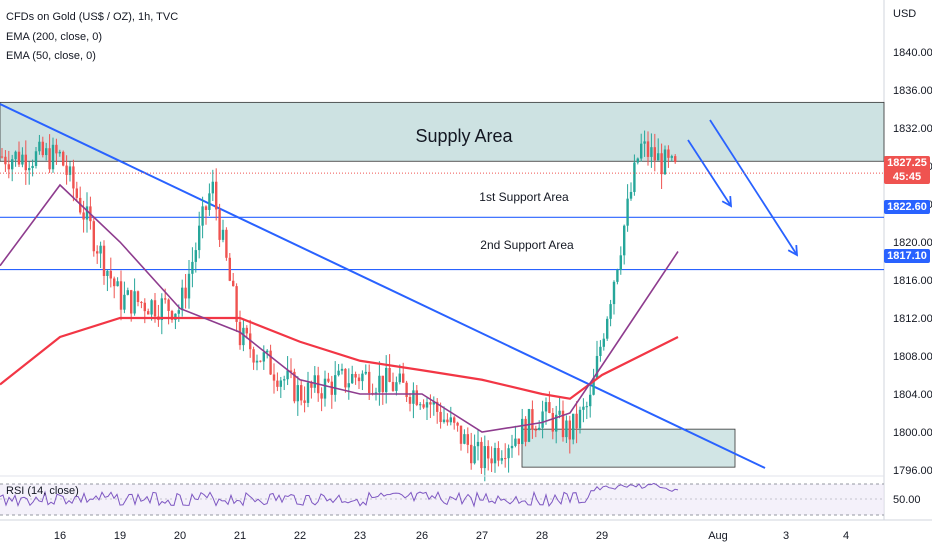 Image resolution: width=932 pixels, height=550 pixels. I want to click on x-tick-label: 22, so click(300, 536).